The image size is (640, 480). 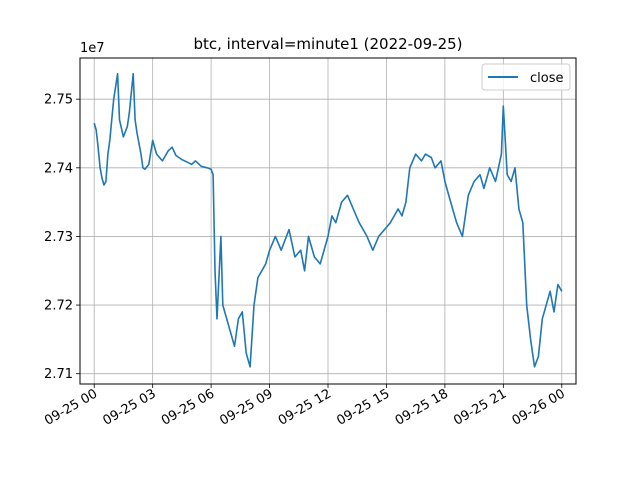 What do you see at coordinates (327, 44) in the screenshot?
I see `chart-title: btc, interval=minute1 (2022-09-25)` at bounding box center [327, 44].